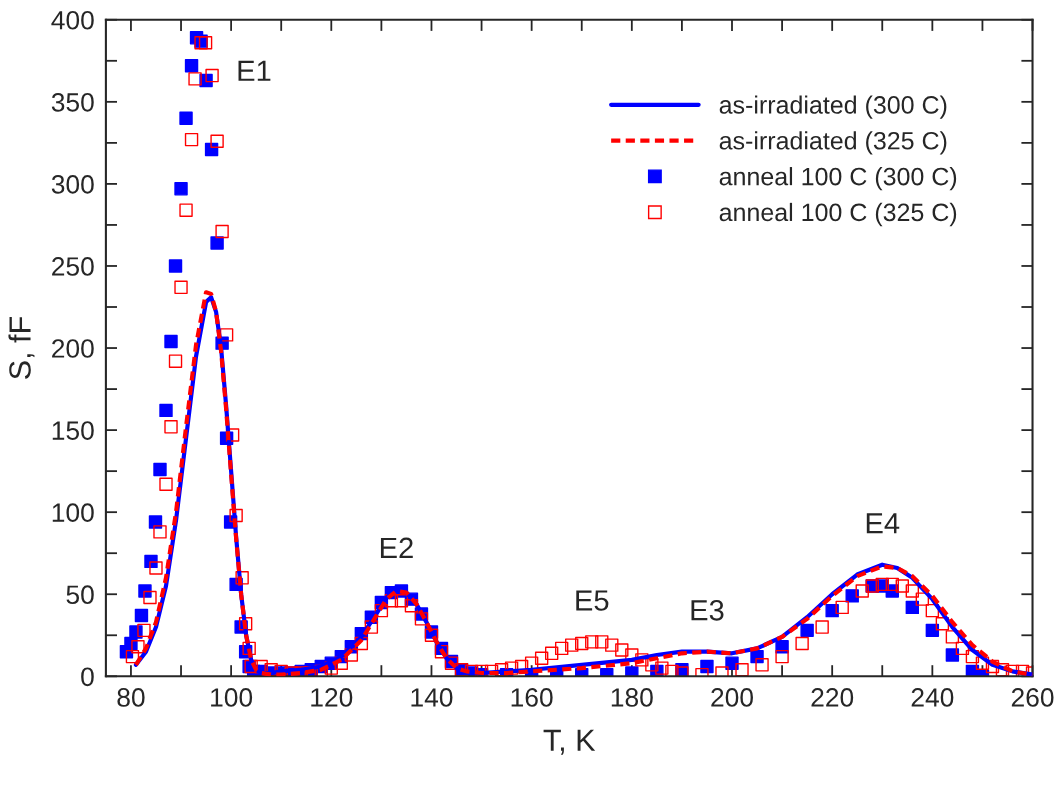 This screenshot has height=791, width=1059. I want to click on y-tick-label: 100, so click(73, 512).